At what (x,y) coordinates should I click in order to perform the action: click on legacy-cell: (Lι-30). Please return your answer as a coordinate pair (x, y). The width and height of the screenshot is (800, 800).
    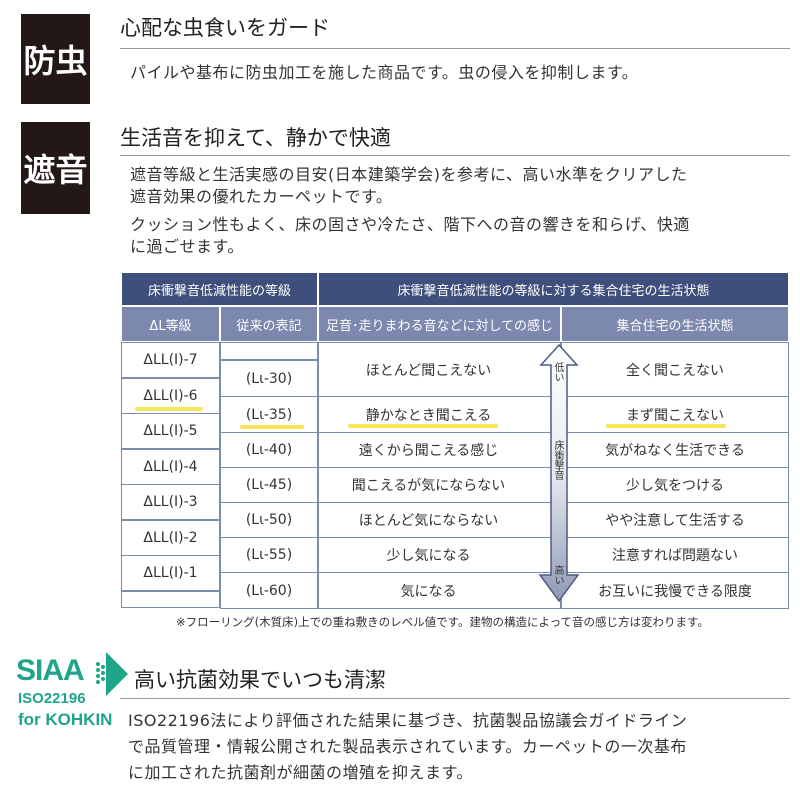
    Looking at the image, I should click on (269, 378).